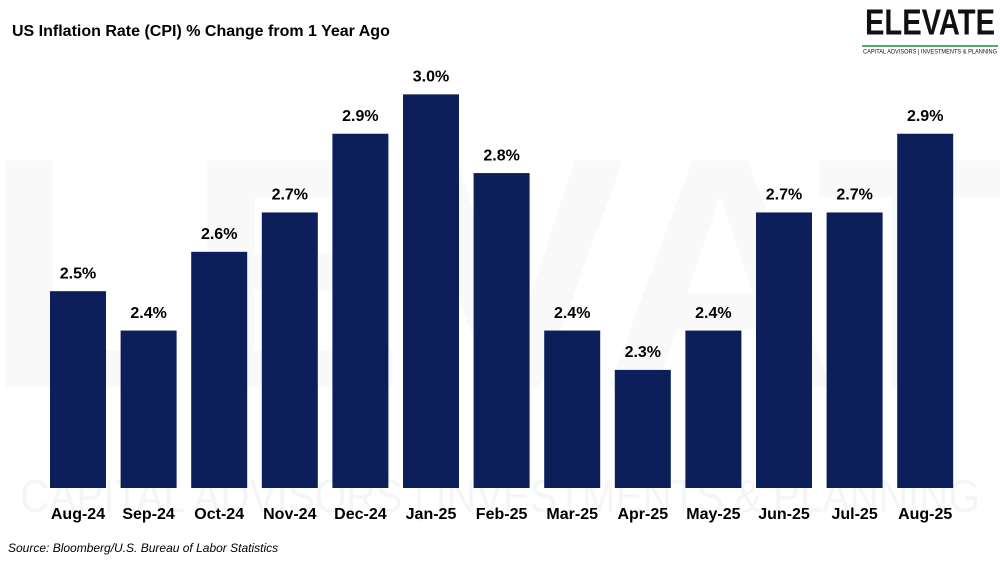 Image resolution: width=1000 pixels, height=562 pixels. Describe the element at coordinates (219, 234) in the screenshot. I see `data-label: 2.6%` at that location.